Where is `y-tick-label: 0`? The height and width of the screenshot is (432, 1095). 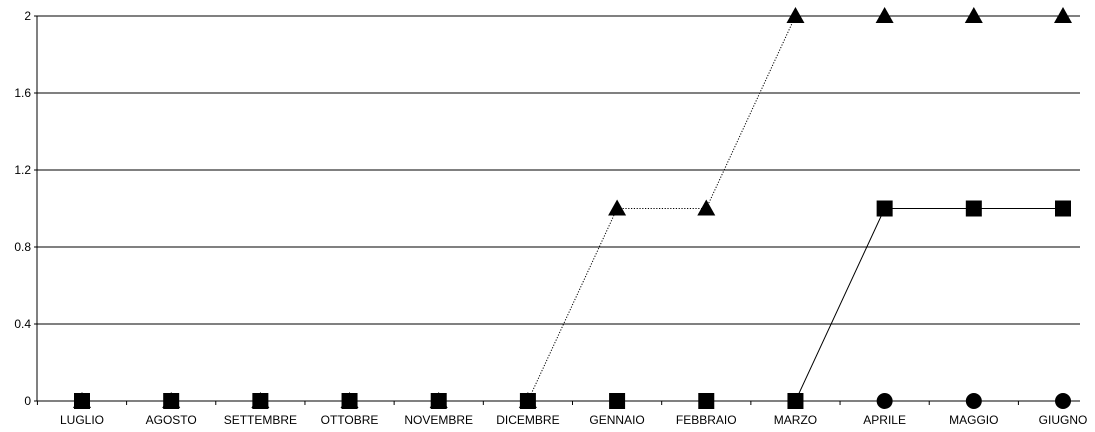 y-tick-label: 0 is located at coordinates (27, 401).